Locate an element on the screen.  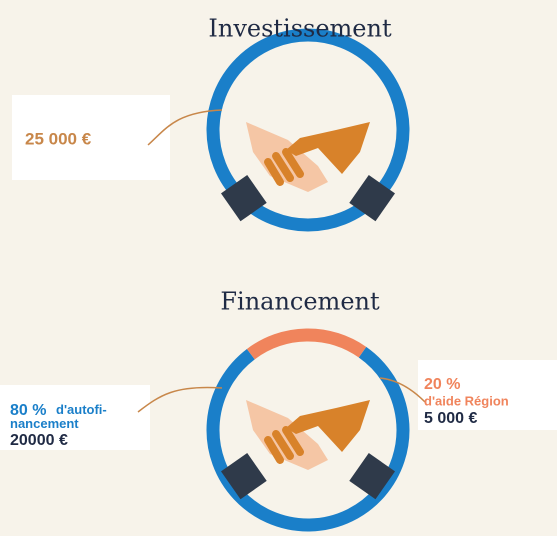
percent-label: 20 % is located at coordinates (442, 384).